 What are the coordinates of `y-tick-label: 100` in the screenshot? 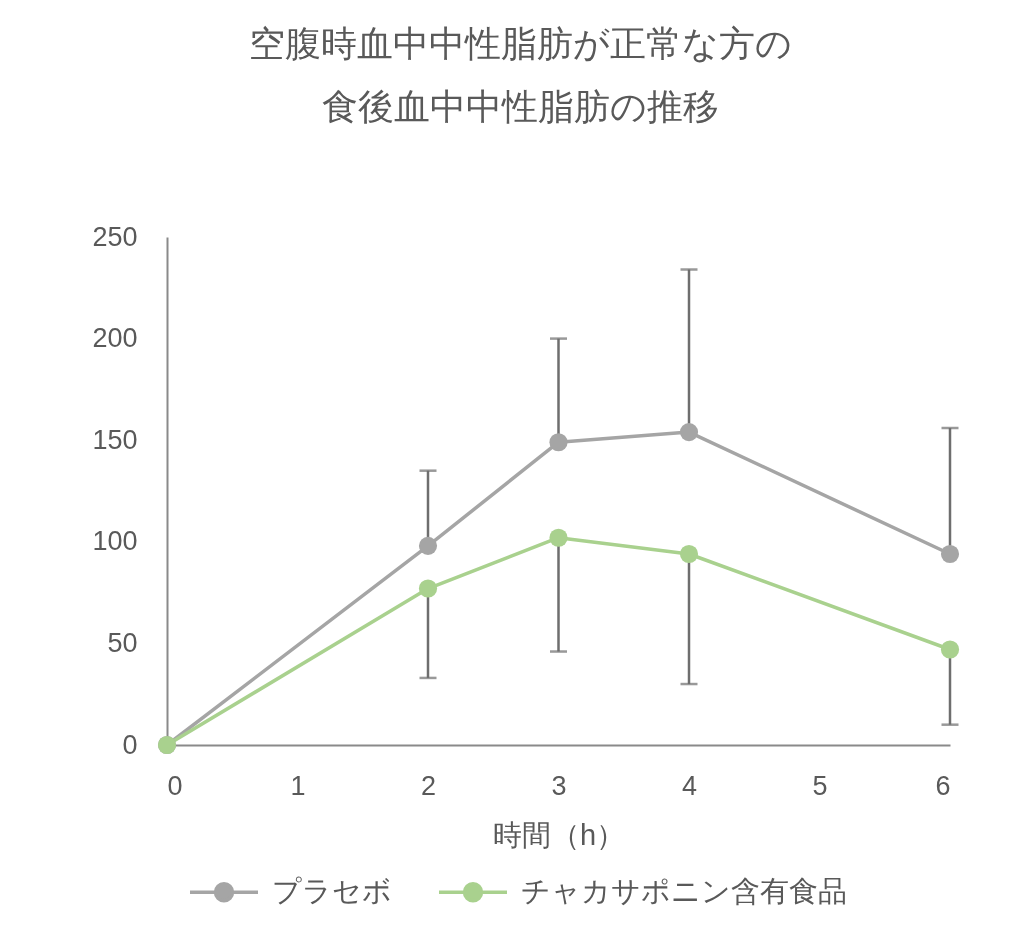 It's located at (115, 541).